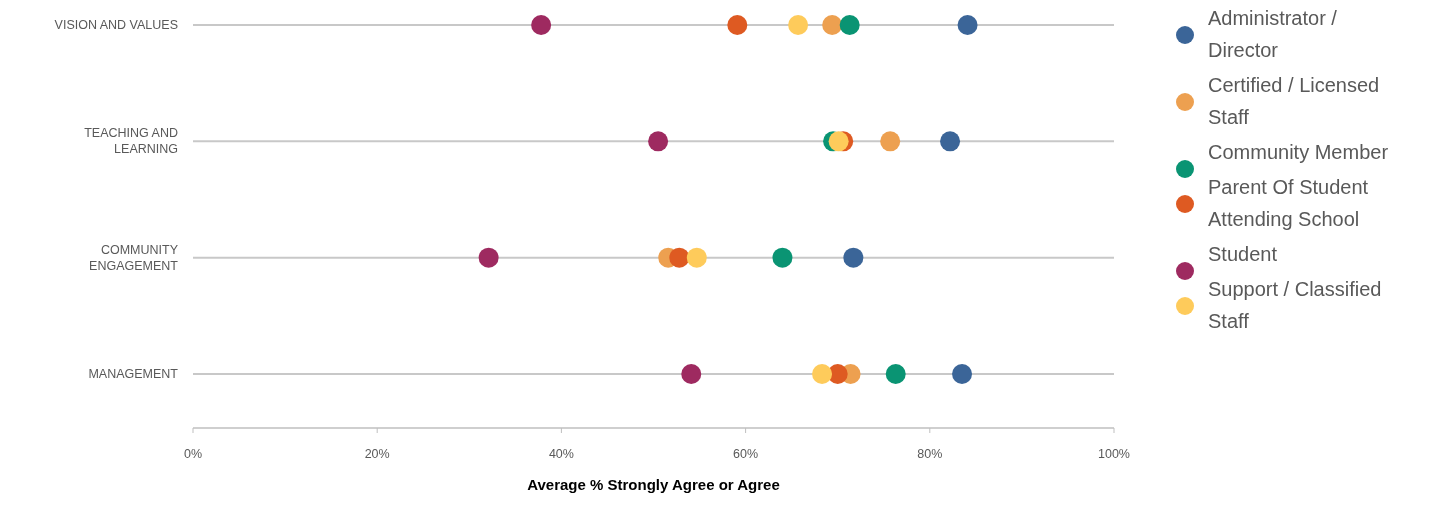 The width and height of the screenshot is (1437, 518). Describe the element at coordinates (746, 454) in the screenshot. I see `x-tick-label: 60%` at that location.